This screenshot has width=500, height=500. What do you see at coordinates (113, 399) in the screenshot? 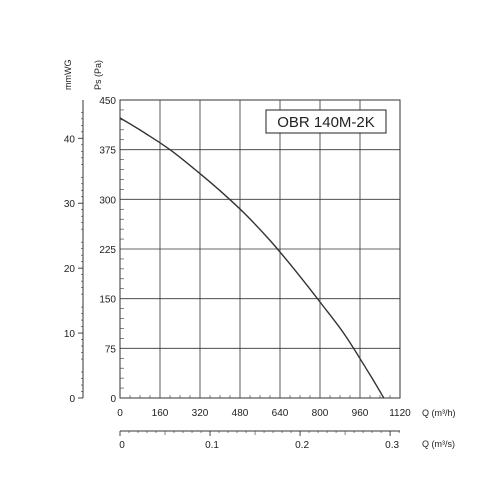
I see `y-tick-label: 0` at bounding box center [113, 399].